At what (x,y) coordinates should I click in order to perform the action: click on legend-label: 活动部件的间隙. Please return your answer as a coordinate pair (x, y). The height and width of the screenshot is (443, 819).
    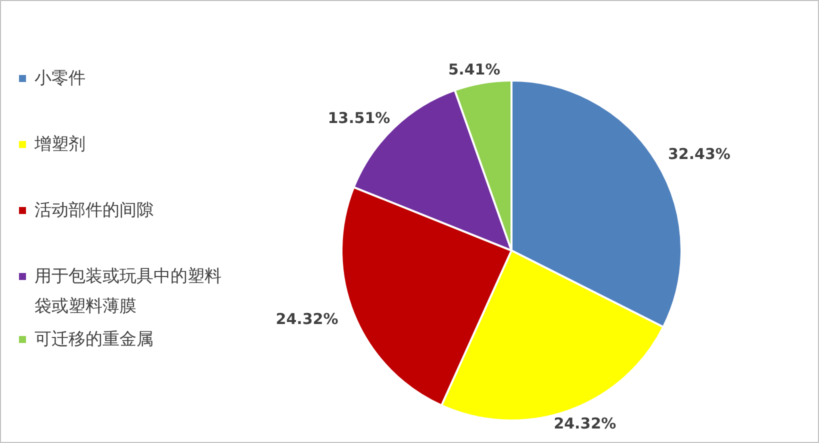
    Looking at the image, I should click on (94, 210).